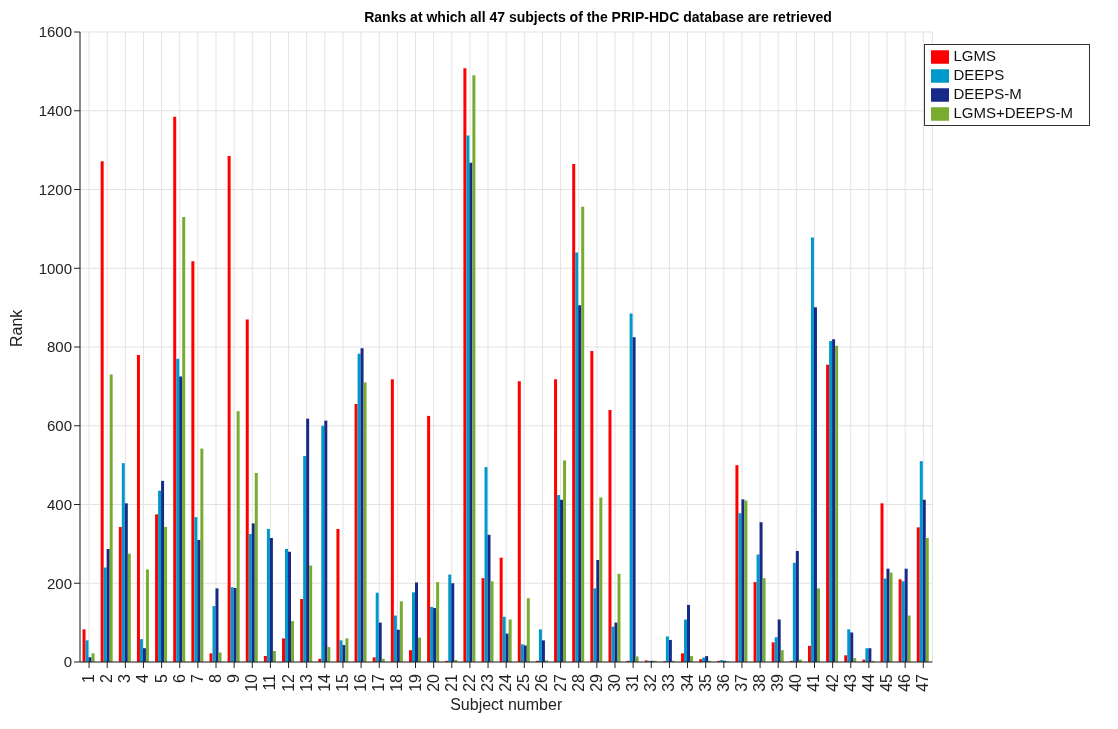  Describe the element at coordinates (342, 682) in the screenshot. I see `x-tick-label: 15` at that location.